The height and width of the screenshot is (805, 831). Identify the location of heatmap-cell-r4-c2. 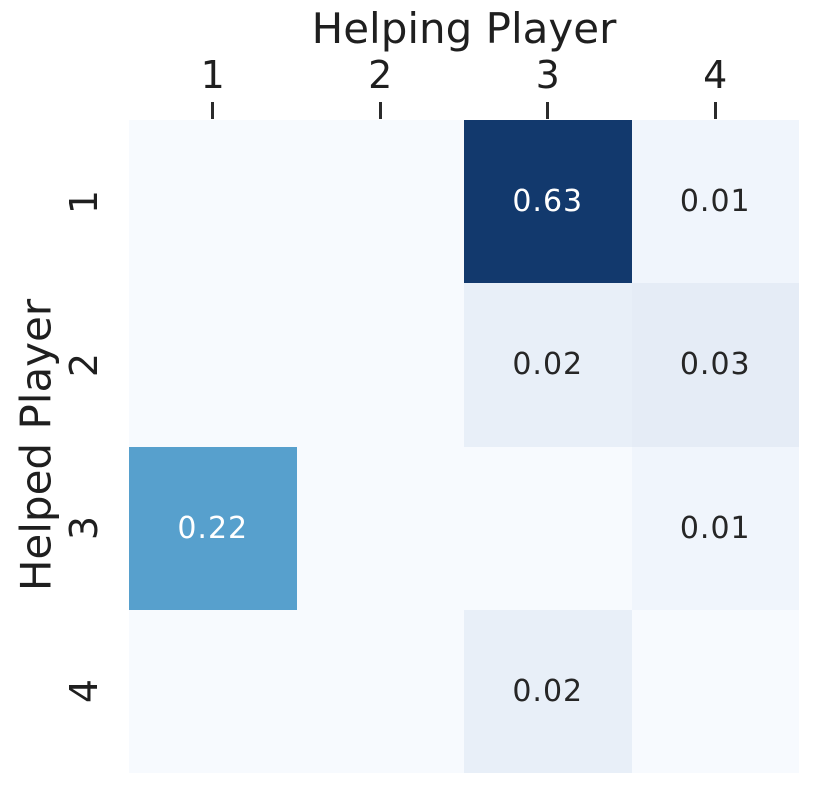
(380, 691).